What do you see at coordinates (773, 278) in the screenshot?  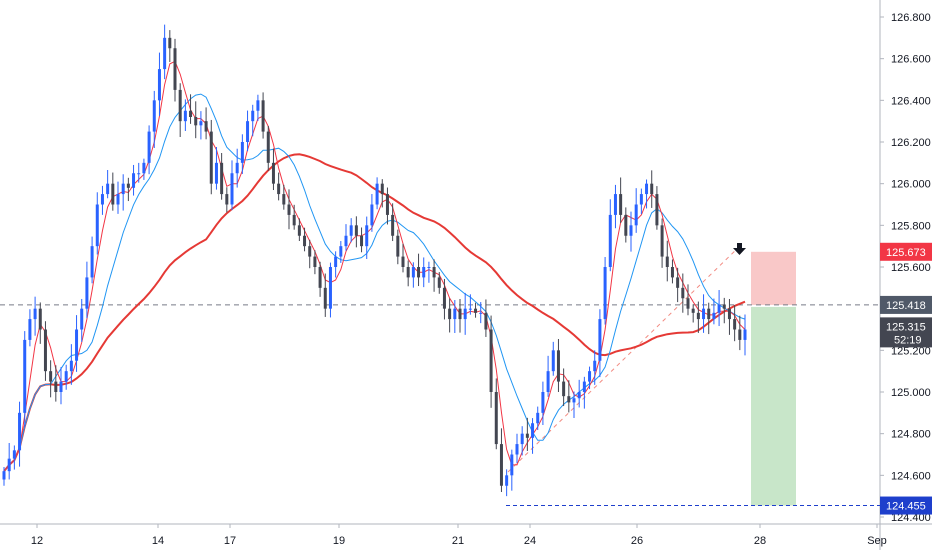 I see `stop-loss-zone` at bounding box center [773, 278].